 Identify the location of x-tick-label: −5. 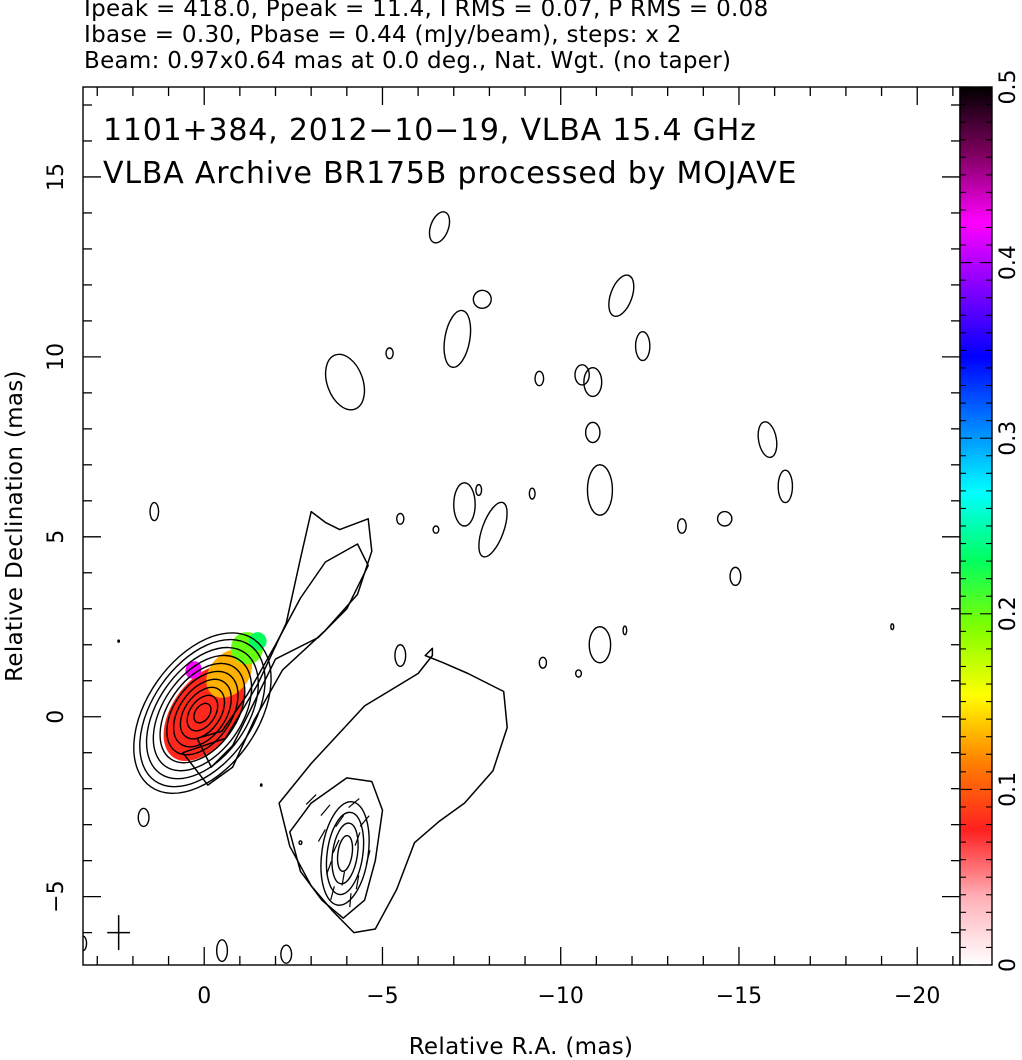
(382, 996).